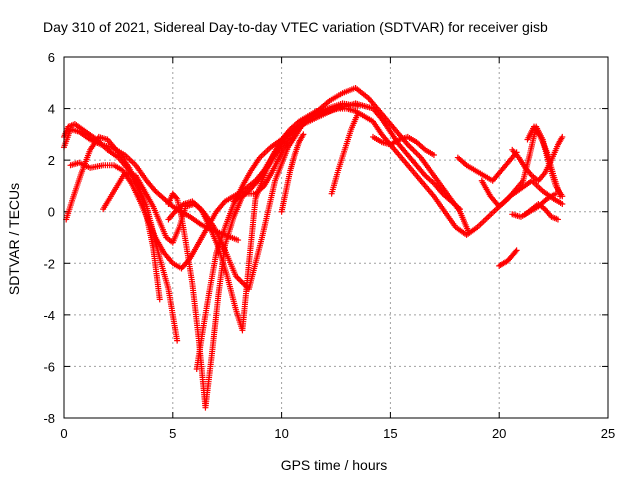 This screenshot has height=480, width=640. What do you see at coordinates (247, 221) in the screenshot?
I see `series-arc7` at bounding box center [247, 221].